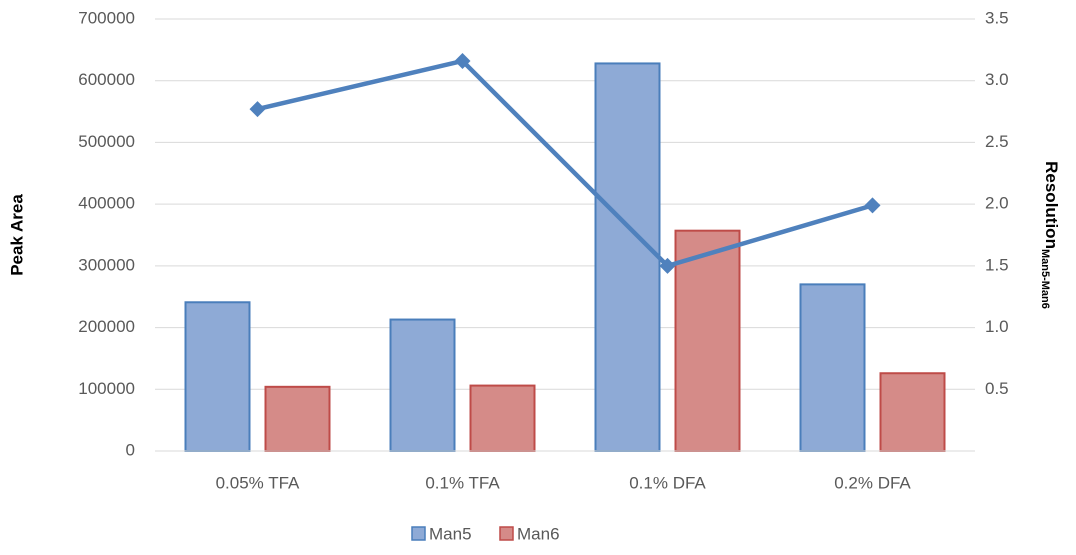 Image resolution: width=1076 pixels, height=555 pixels. I want to click on y2-tick-label: 2.5, so click(997, 141).